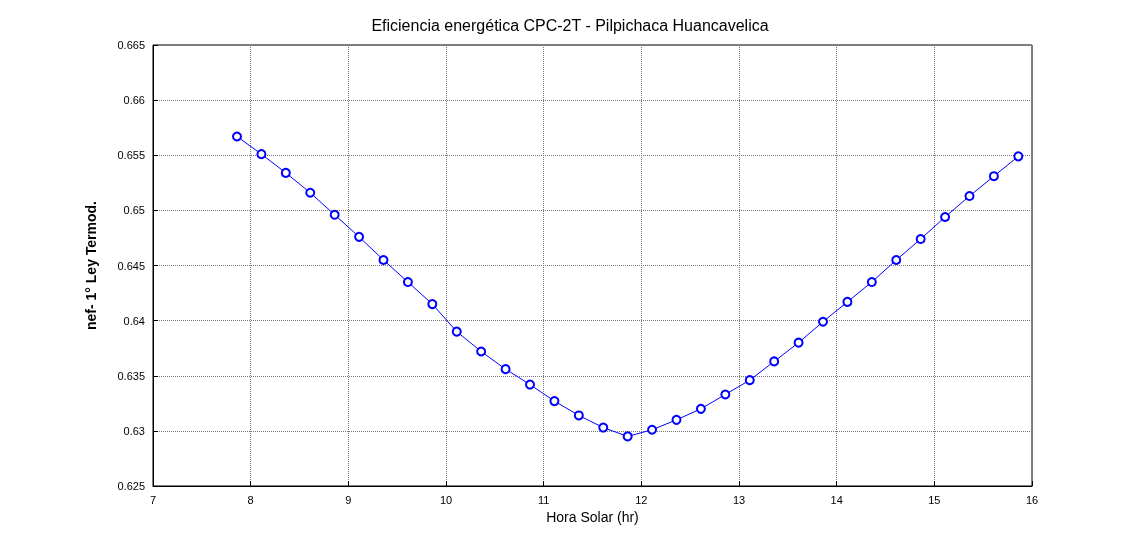  Describe the element at coordinates (131, 45) in the screenshot. I see `y-tick-label: 0.665` at that location.